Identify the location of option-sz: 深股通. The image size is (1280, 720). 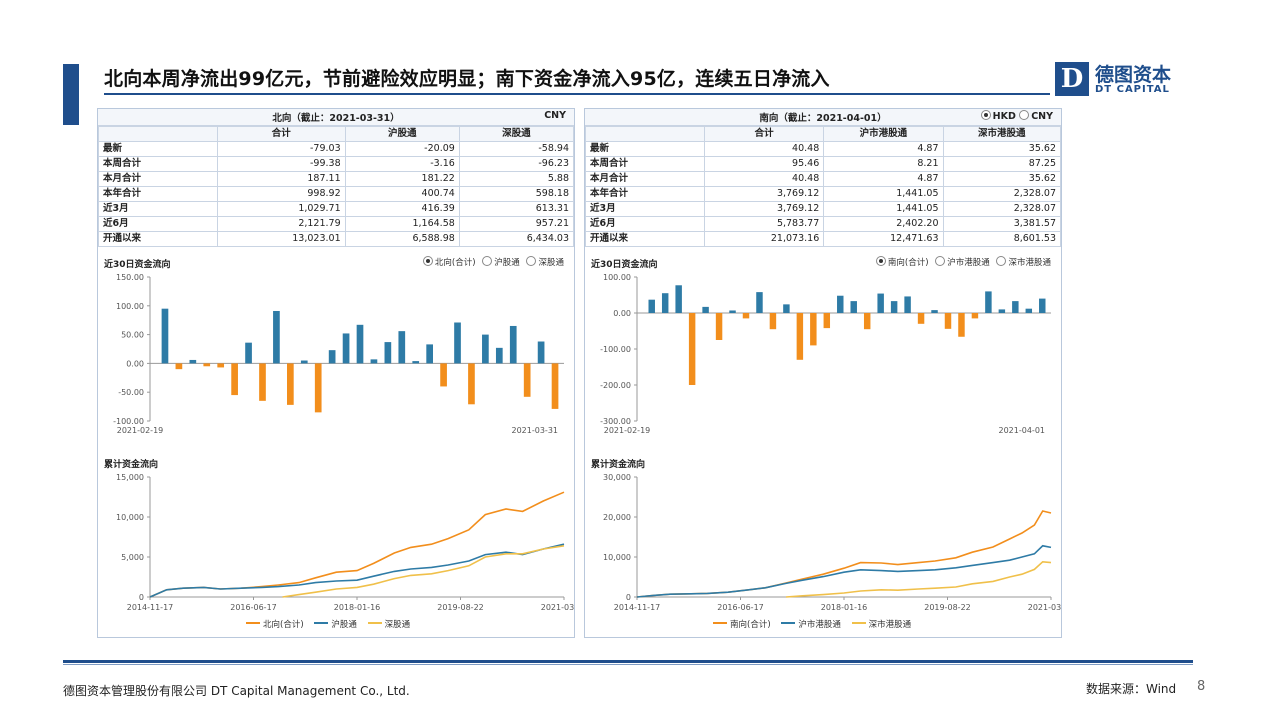
(545, 262).